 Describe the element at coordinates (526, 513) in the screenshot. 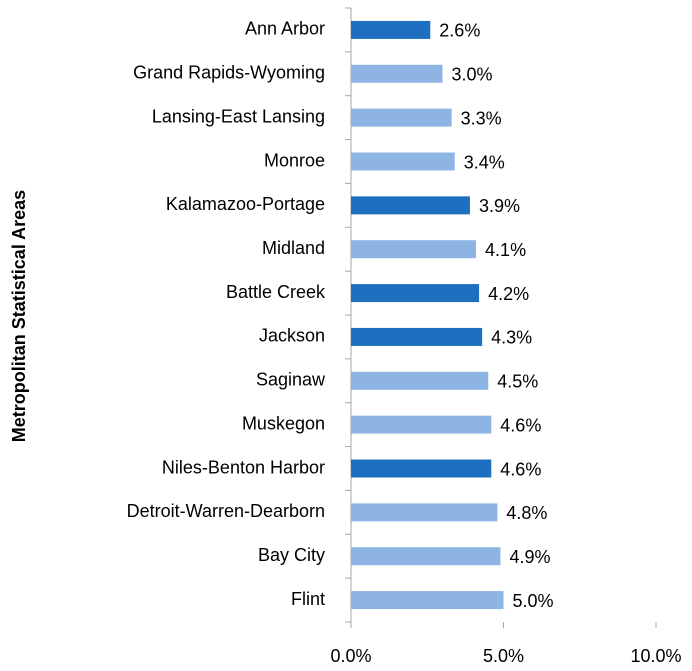

I see `value-label: 4.8%` at that location.